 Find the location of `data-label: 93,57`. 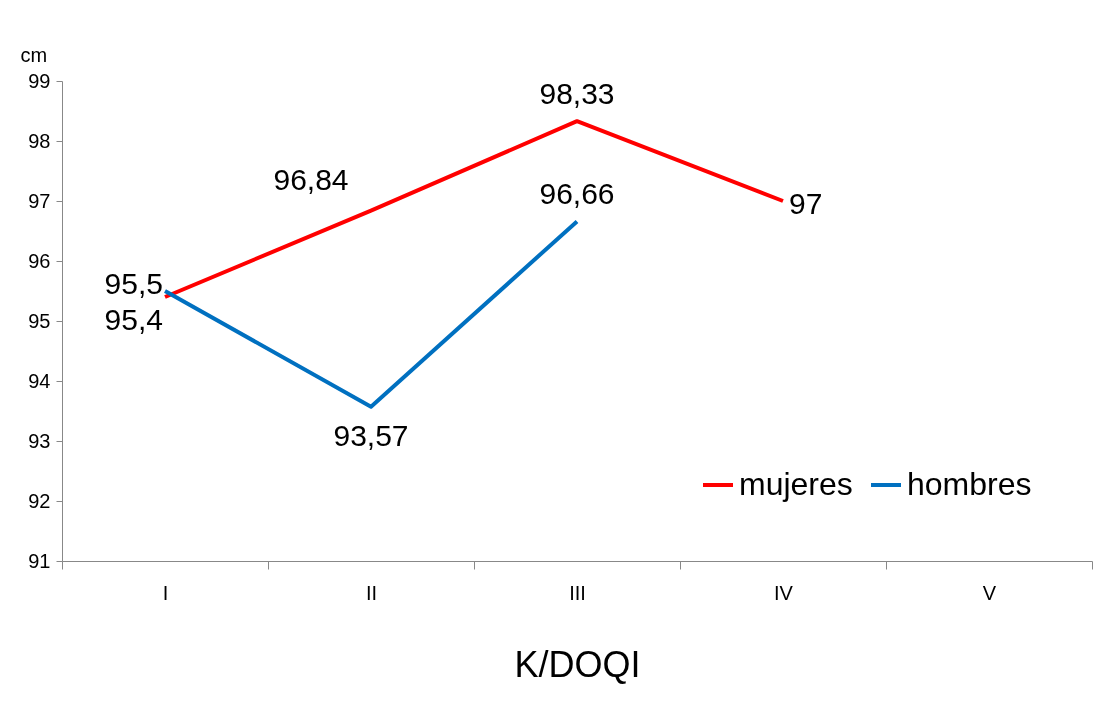

data-label: 93,57 is located at coordinates (371, 435).